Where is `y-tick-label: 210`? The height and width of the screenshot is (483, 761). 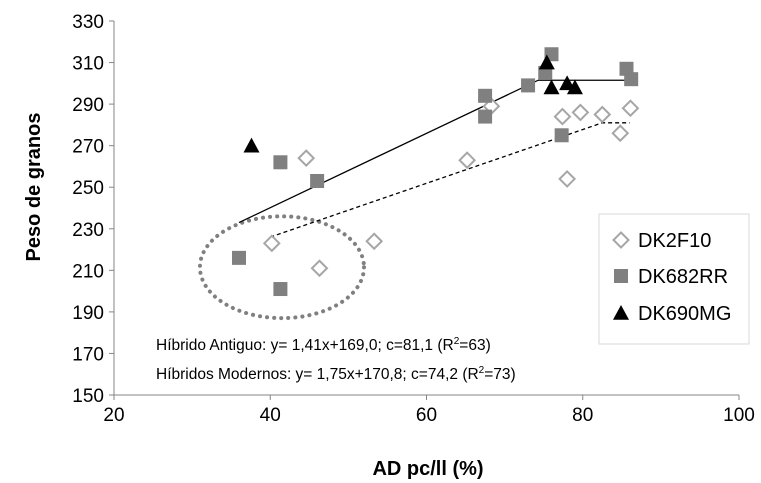
y-tick-label: 210 is located at coordinates (88, 271).